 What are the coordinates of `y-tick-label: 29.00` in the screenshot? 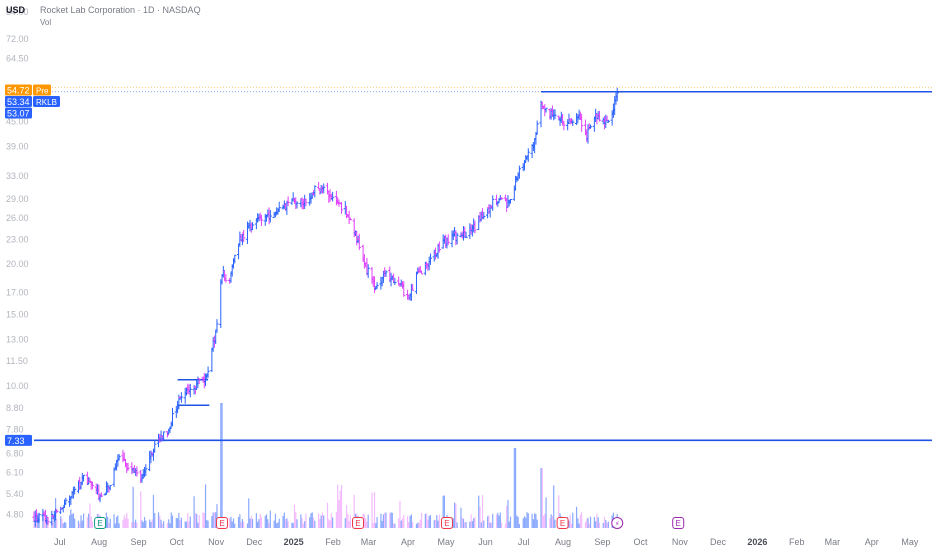 It's located at (17, 199).